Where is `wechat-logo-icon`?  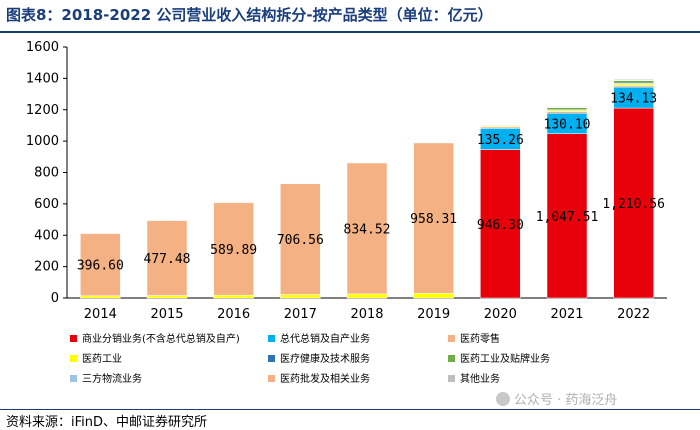 wechat-logo-icon is located at coordinates (503, 399).